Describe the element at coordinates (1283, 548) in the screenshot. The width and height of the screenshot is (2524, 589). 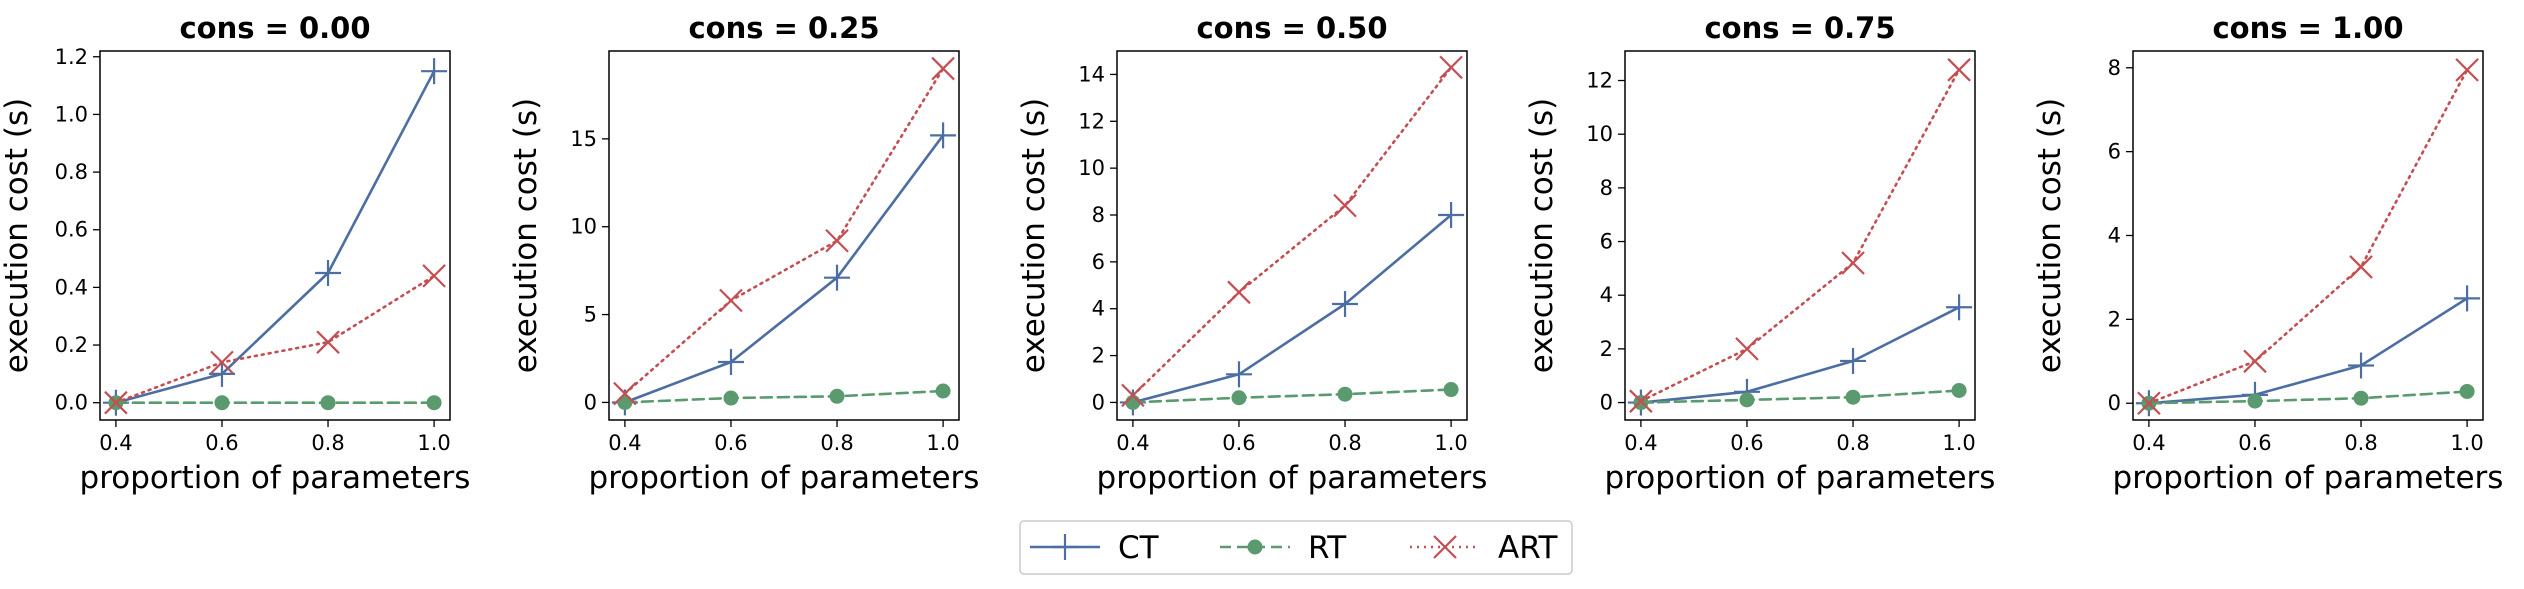
I see `legend-entry-rt: RT` at that location.